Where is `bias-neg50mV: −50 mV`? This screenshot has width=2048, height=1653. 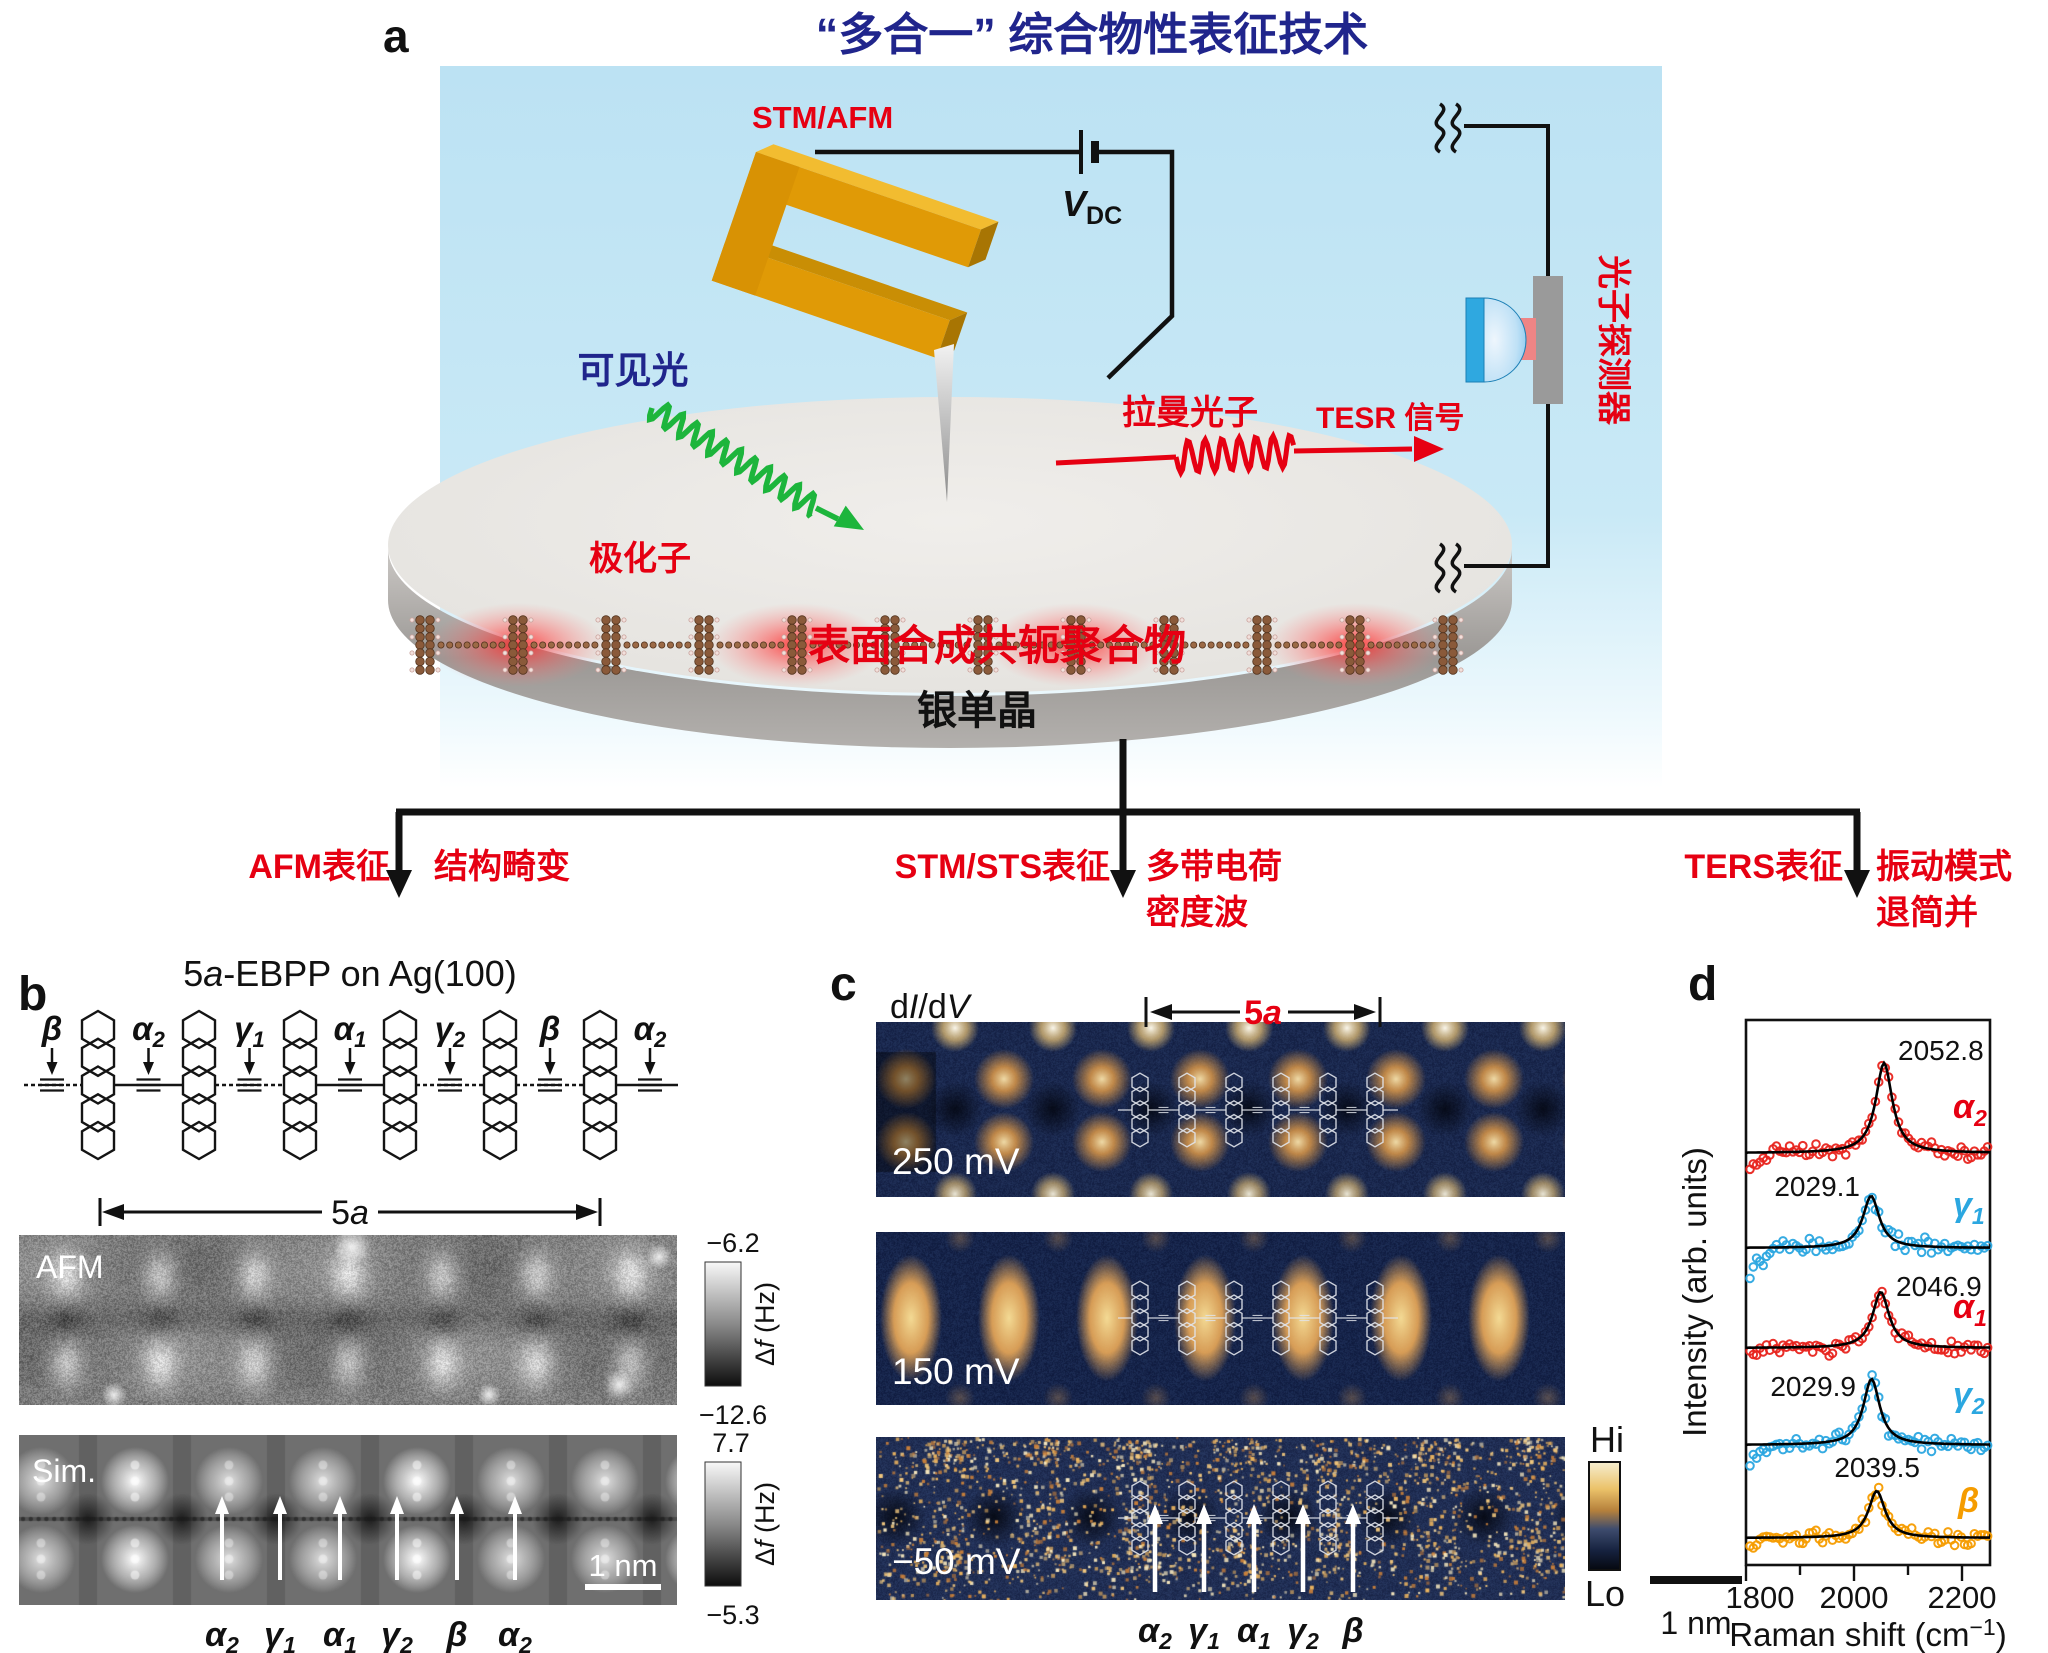 bias-neg50mV: −50 mV is located at coordinates (956, 1561).